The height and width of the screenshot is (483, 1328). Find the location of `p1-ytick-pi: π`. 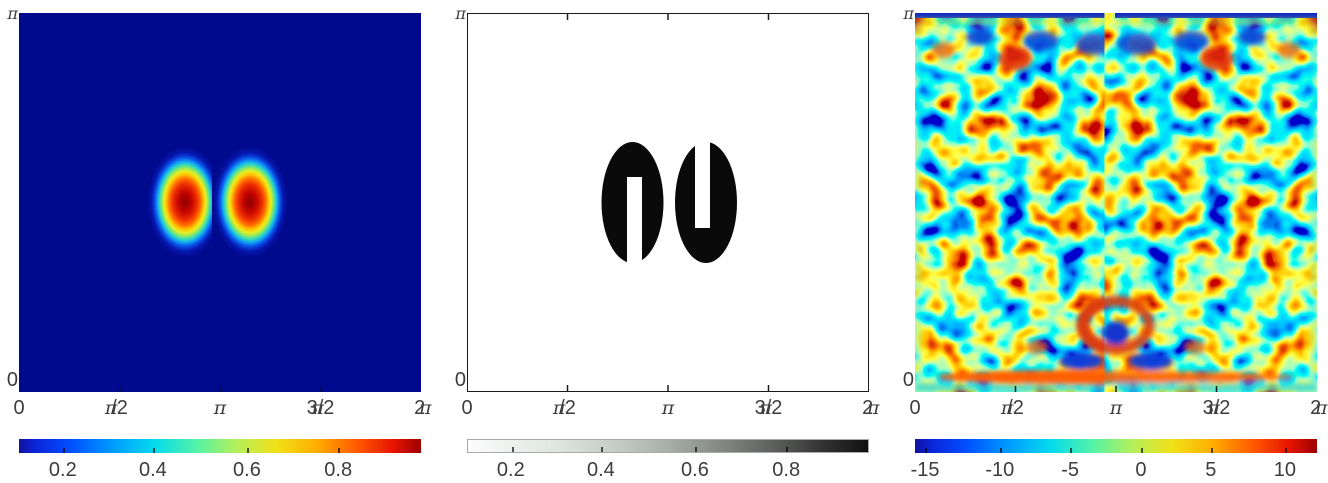

p1-ytick-pi: π is located at coordinates (12, 13).